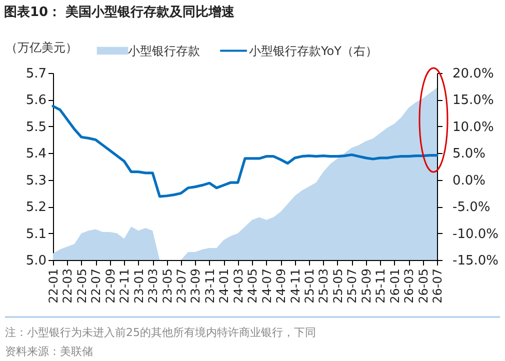  Describe the element at coordinates (36, 234) in the screenshot. I see `y-tick-label: 5.1` at that location.